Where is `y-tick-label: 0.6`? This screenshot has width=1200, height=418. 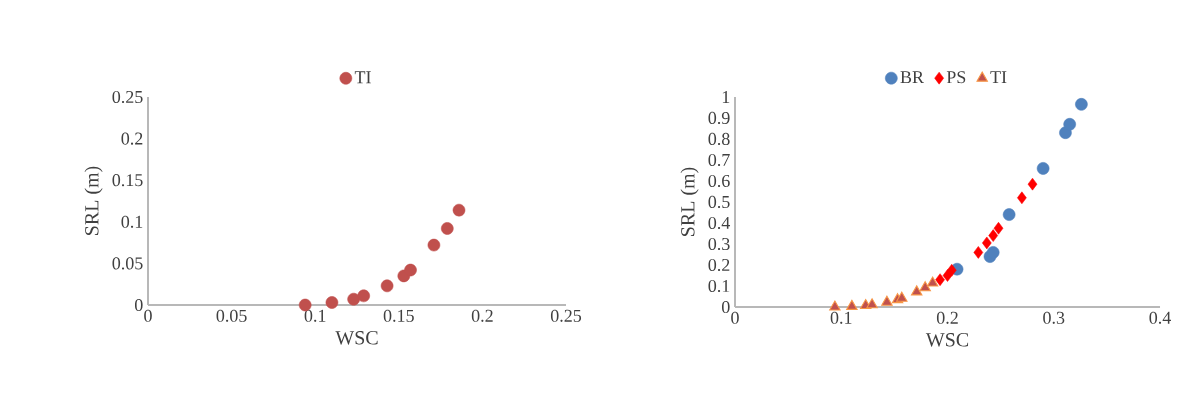 y-tick-label: 0.6 is located at coordinates (719, 181).